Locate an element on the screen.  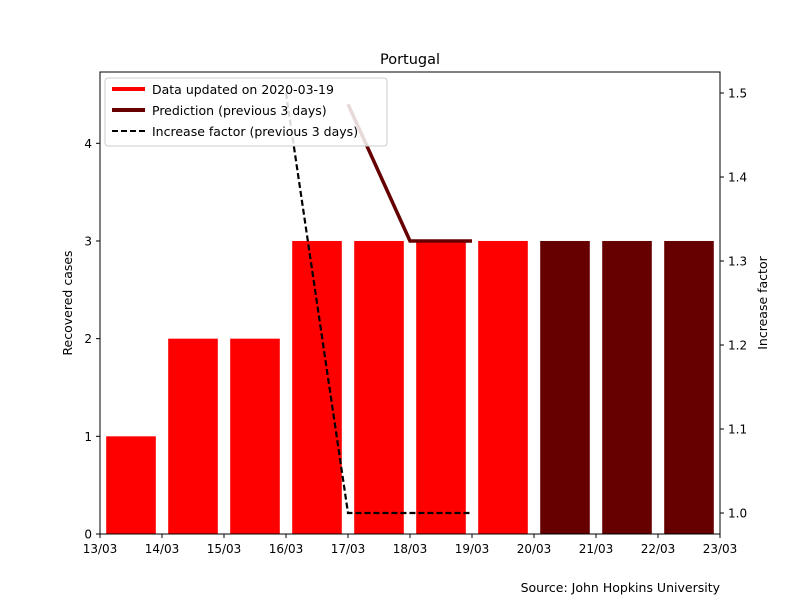
y2-tick-label: 1.2 is located at coordinates (737, 346).